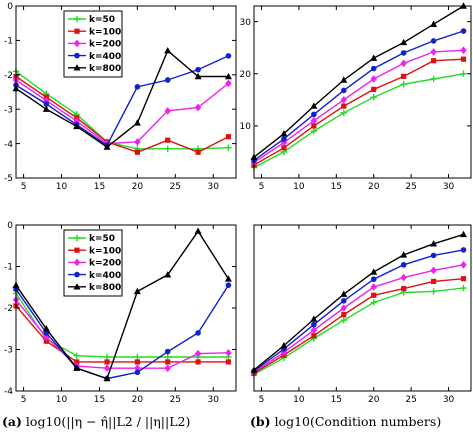 Image resolution: width=473 pixels, height=446 pixels. What do you see at coordinates (8, 110) in the screenshot?
I see `y-tick-label: -3` at bounding box center [8, 110].